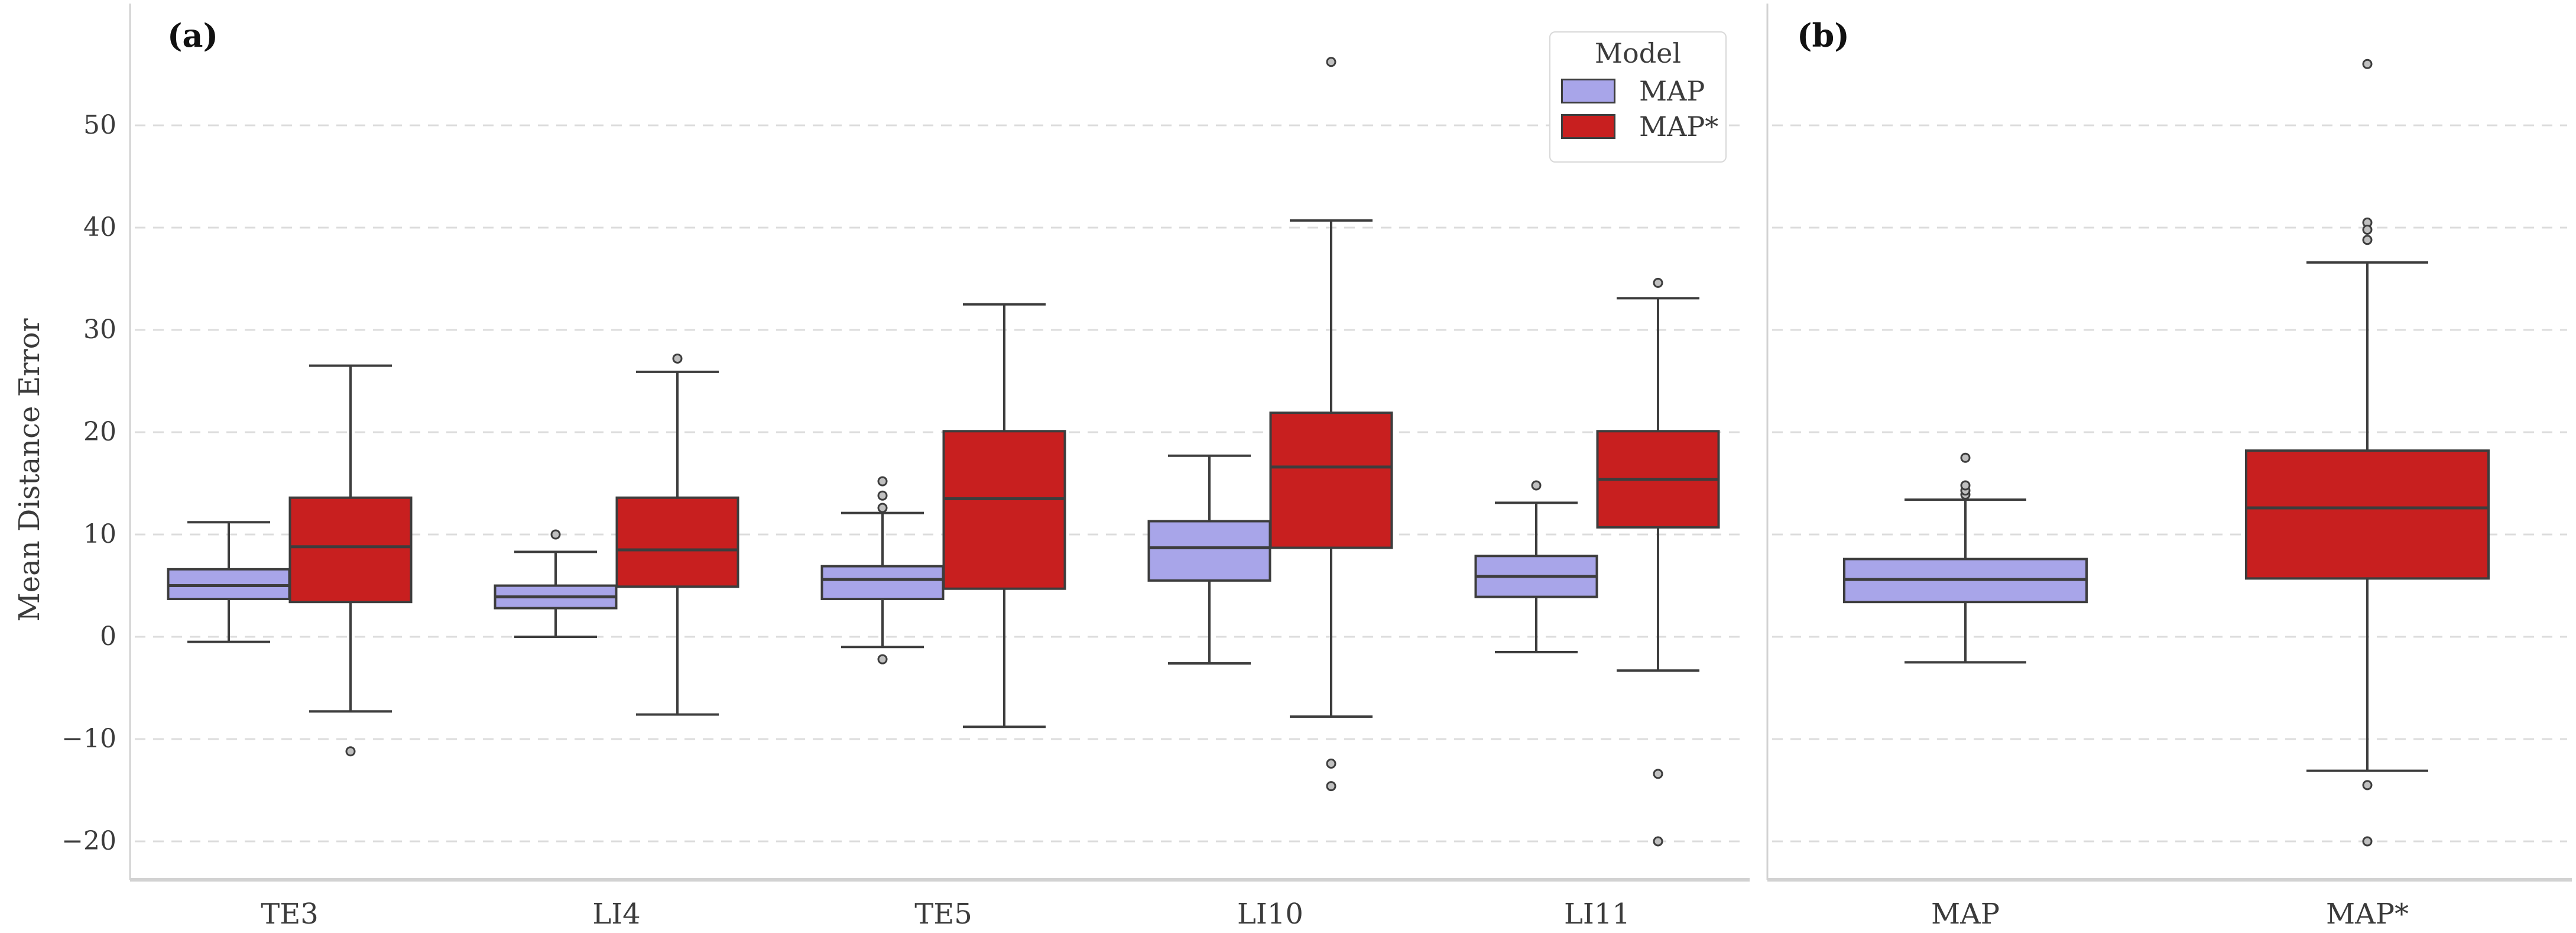  Describe the element at coordinates (88, 841) in the screenshot. I see `y-tick-label--20: −20` at that location.